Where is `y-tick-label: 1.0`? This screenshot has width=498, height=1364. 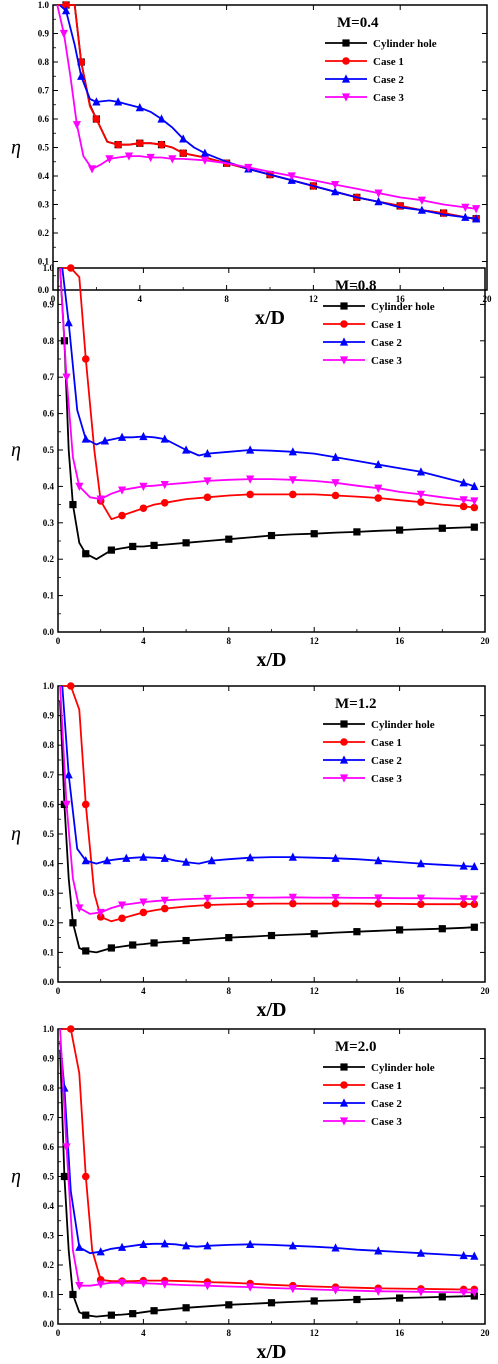
y-tick-label: 1.0 is located at coordinates (49, 268).